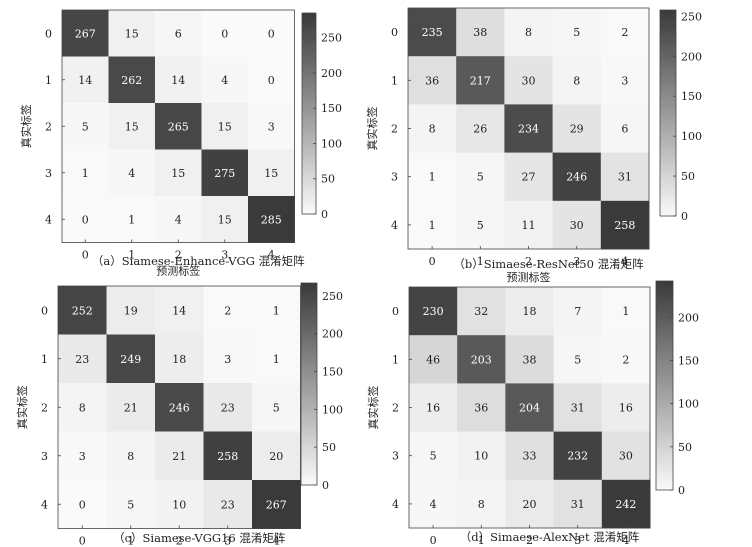 The height and width of the screenshot is (547, 752). I want to click on x-tick-label: 0, so click(433, 540).